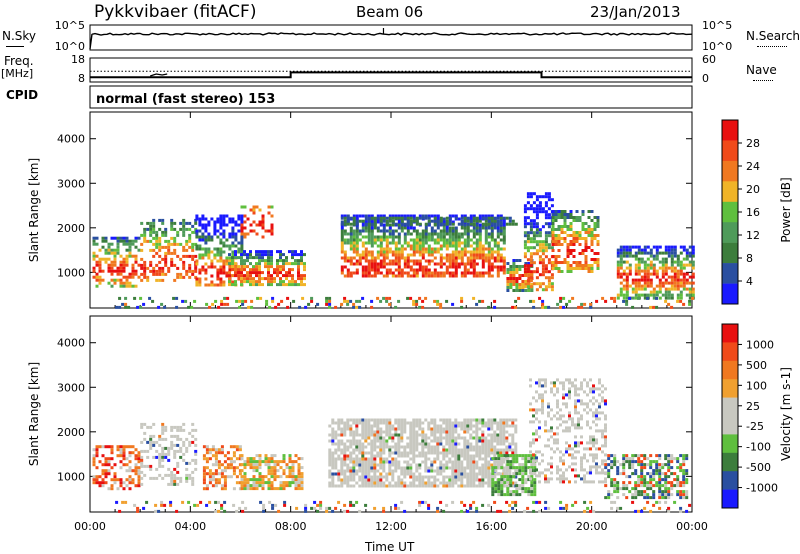  Describe the element at coordinates (592, 526) in the screenshot. I see `x-tick-label: 20:00` at that location.